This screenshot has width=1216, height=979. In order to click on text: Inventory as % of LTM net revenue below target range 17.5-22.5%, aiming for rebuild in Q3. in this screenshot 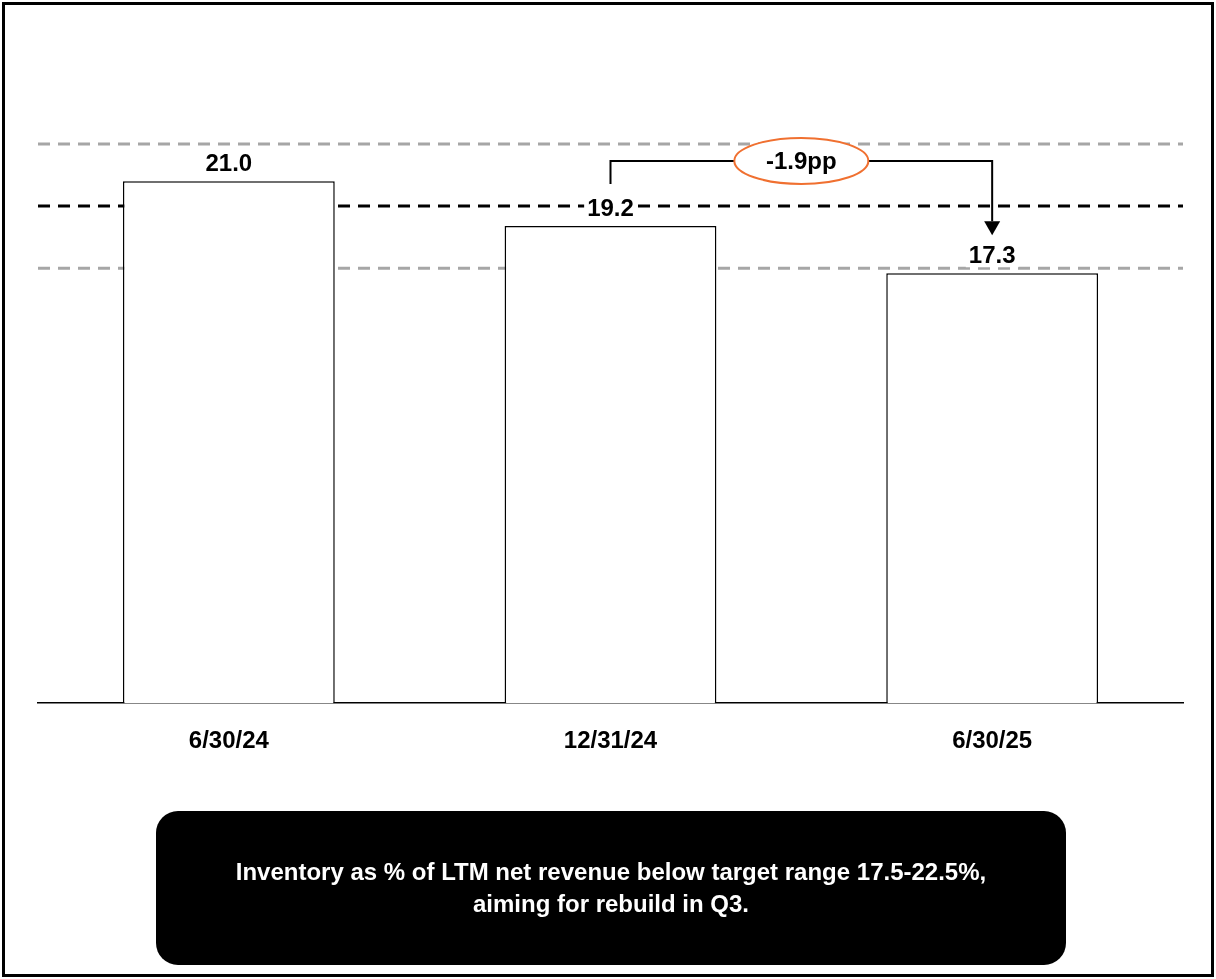, I will do `click(611, 888)`.